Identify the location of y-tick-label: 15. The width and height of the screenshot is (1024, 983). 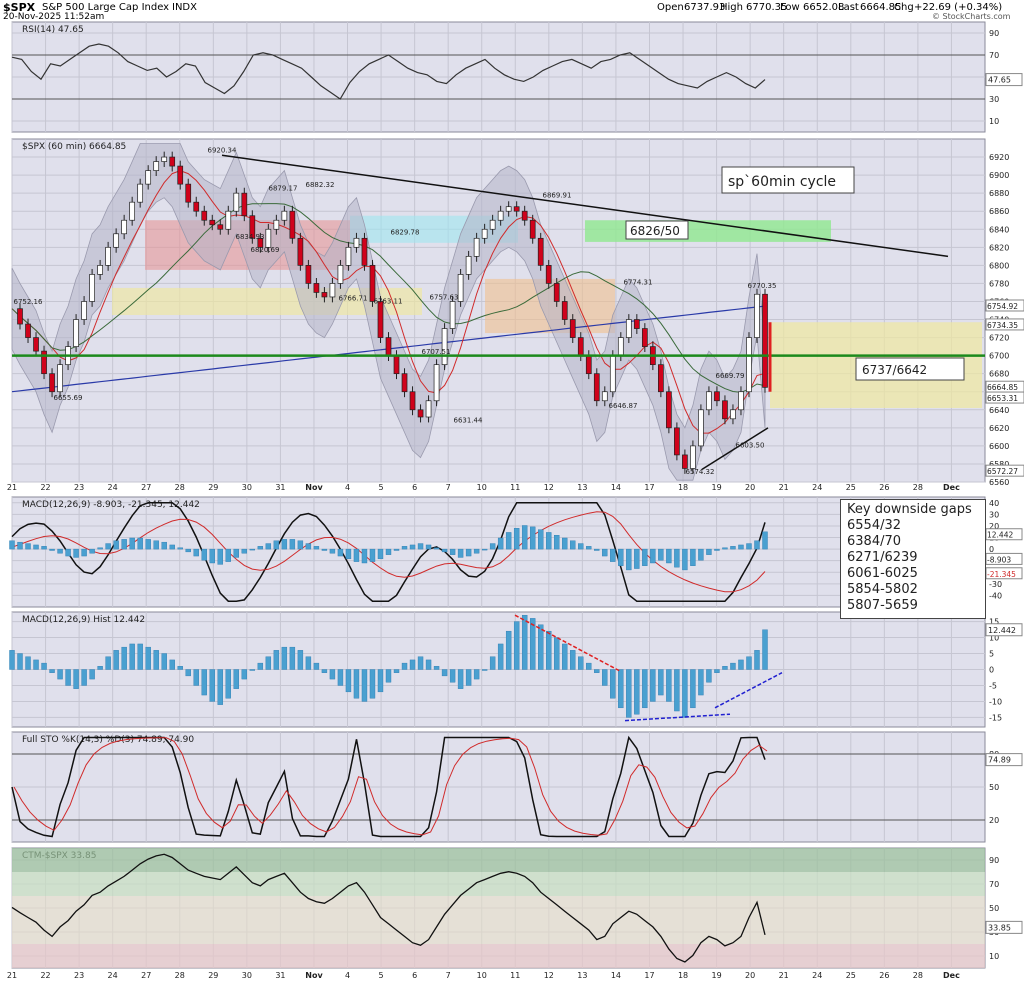
(994, 622).